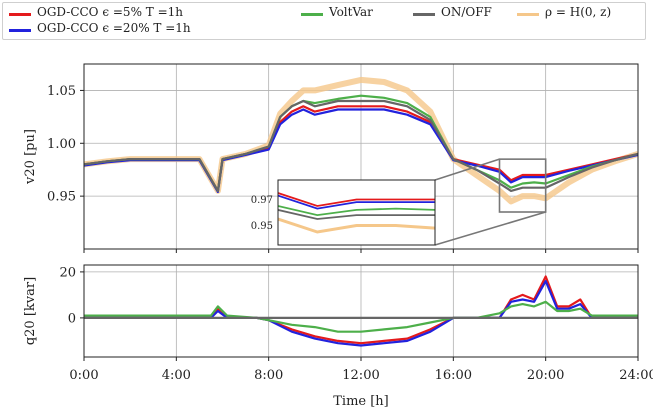 This screenshot has height=416, width=653. What do you see at coordinates (114, 28) in the screenshot?
I see `legend-label-ogd-20: OGD-CCO ϵ =20% T =1h` at bounding box center [114, 28].